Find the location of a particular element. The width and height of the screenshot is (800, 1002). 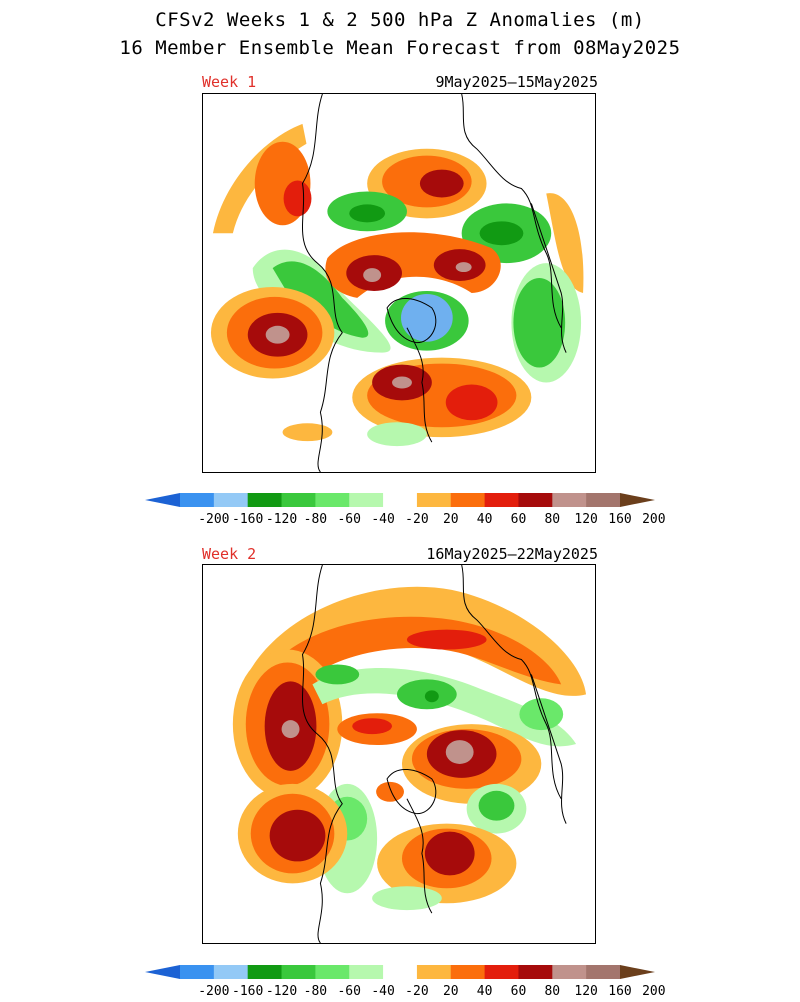

w2-anomaly-north-orange is located at coordinates (412, 653).